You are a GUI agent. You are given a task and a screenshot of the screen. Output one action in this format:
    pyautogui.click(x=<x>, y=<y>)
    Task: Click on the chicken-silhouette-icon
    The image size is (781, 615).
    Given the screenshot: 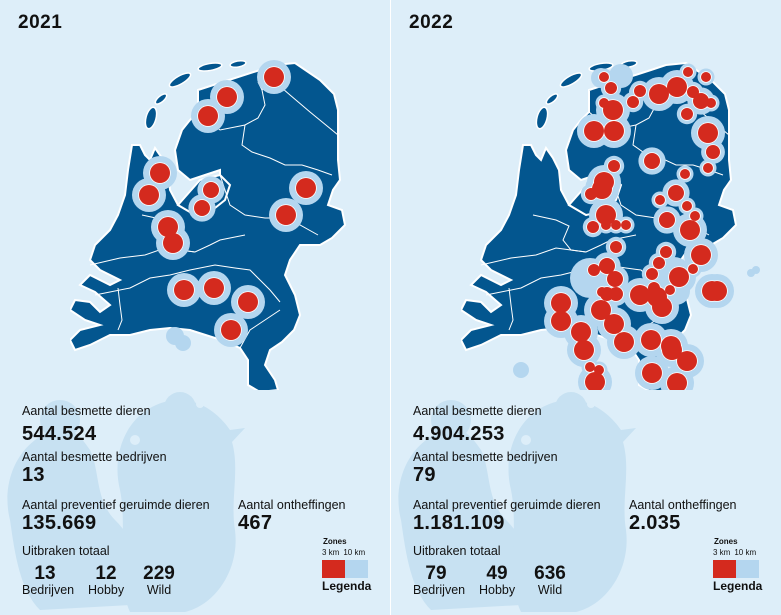 What is the action you would take?
    pyautogui.click(x=126, y=502)
    